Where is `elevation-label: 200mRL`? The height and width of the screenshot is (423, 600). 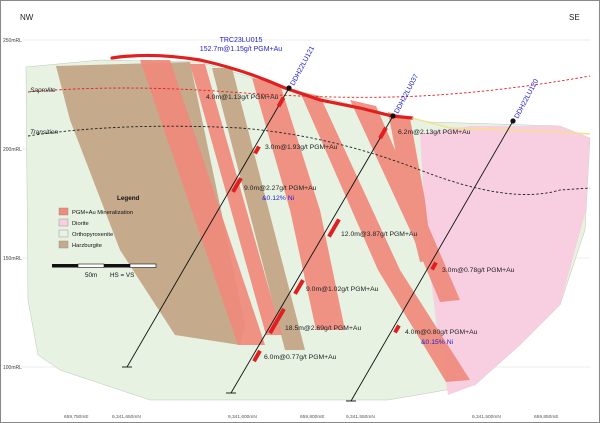 elevation-label: 200mRL is located at coordinates (12, 150).